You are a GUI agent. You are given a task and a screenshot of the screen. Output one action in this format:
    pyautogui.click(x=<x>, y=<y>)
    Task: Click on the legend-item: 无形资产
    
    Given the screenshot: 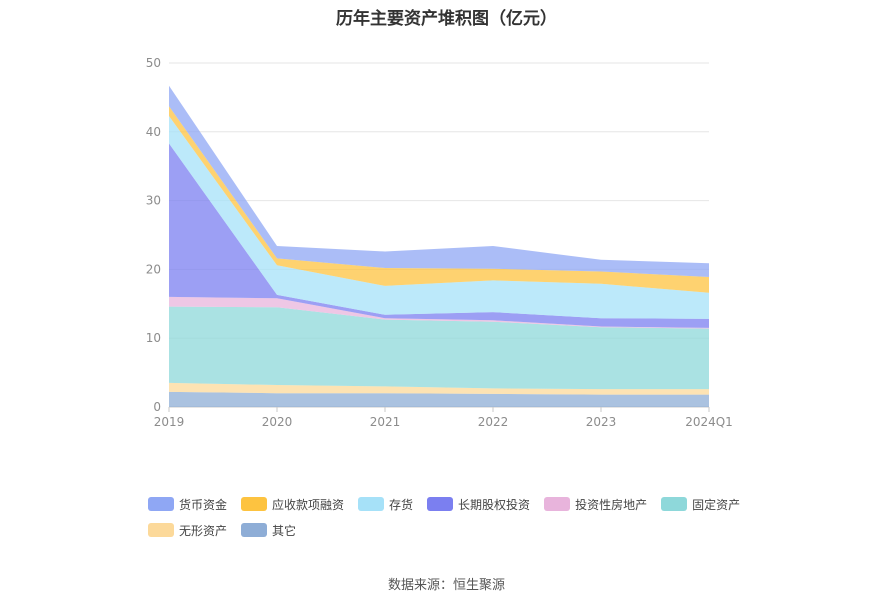 What is the action you would take?
    pyautogui.click(x=187, y=530)
    